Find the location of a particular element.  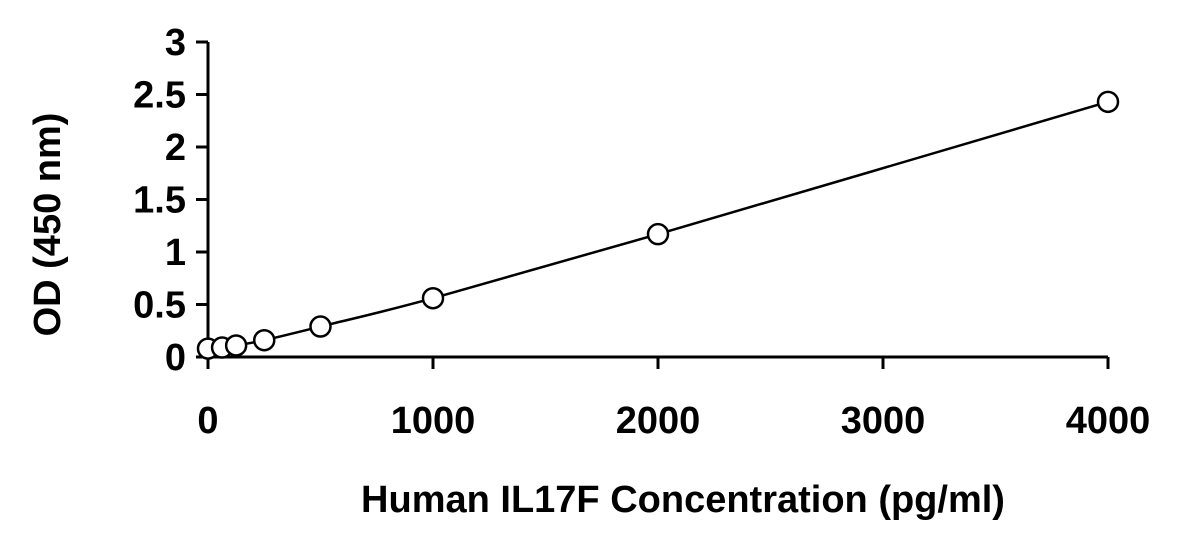

y-tick-label: 0.5 is located at coordinates (159, 306).